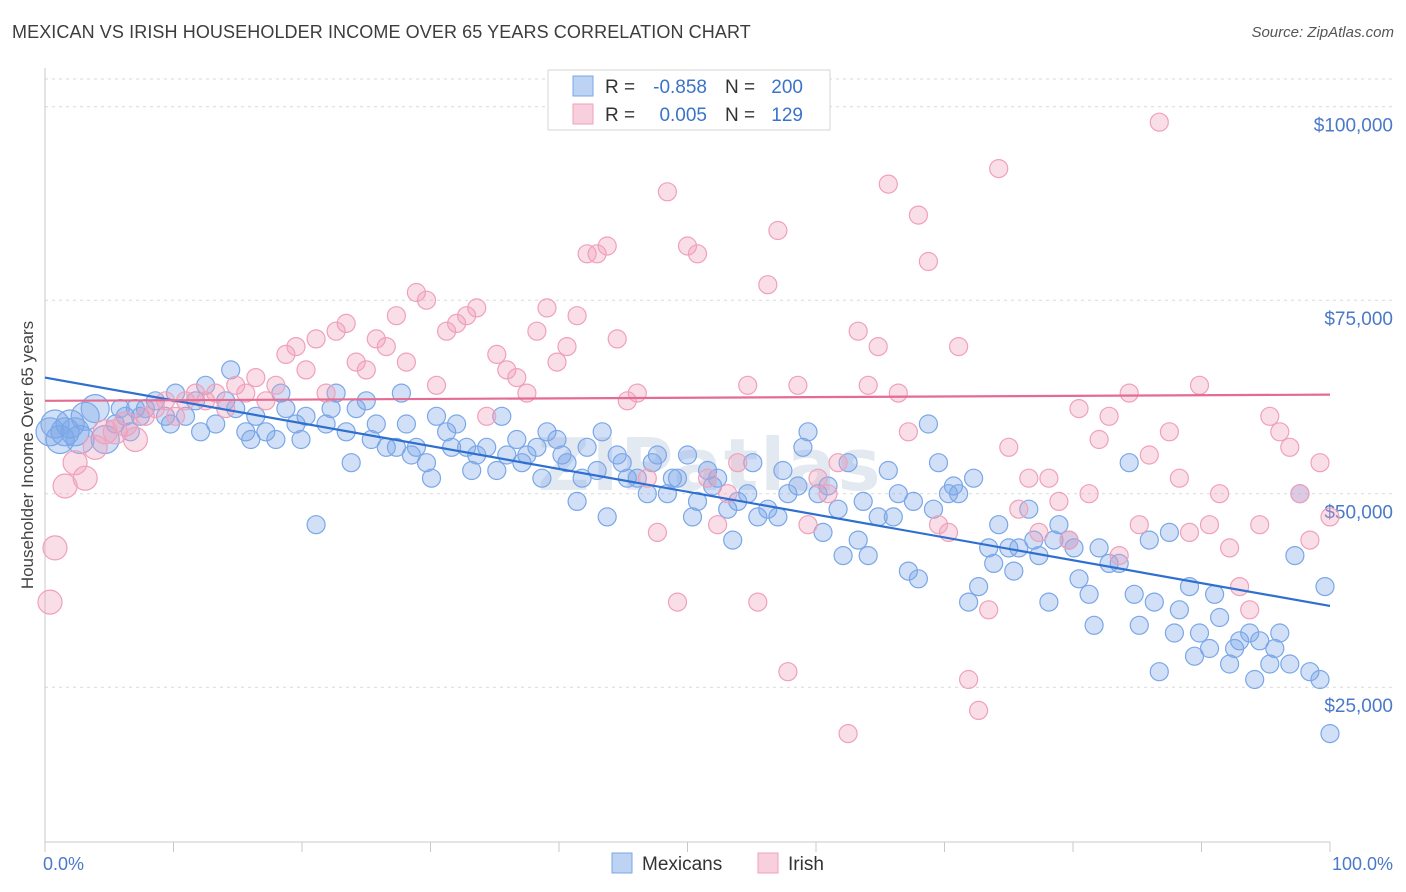 The image size is (1406, 892). What do you see at coordinates (620, 87) in the screenshot?
I see `stats-legend-r-label: R =` at bounding box center [620, 87].